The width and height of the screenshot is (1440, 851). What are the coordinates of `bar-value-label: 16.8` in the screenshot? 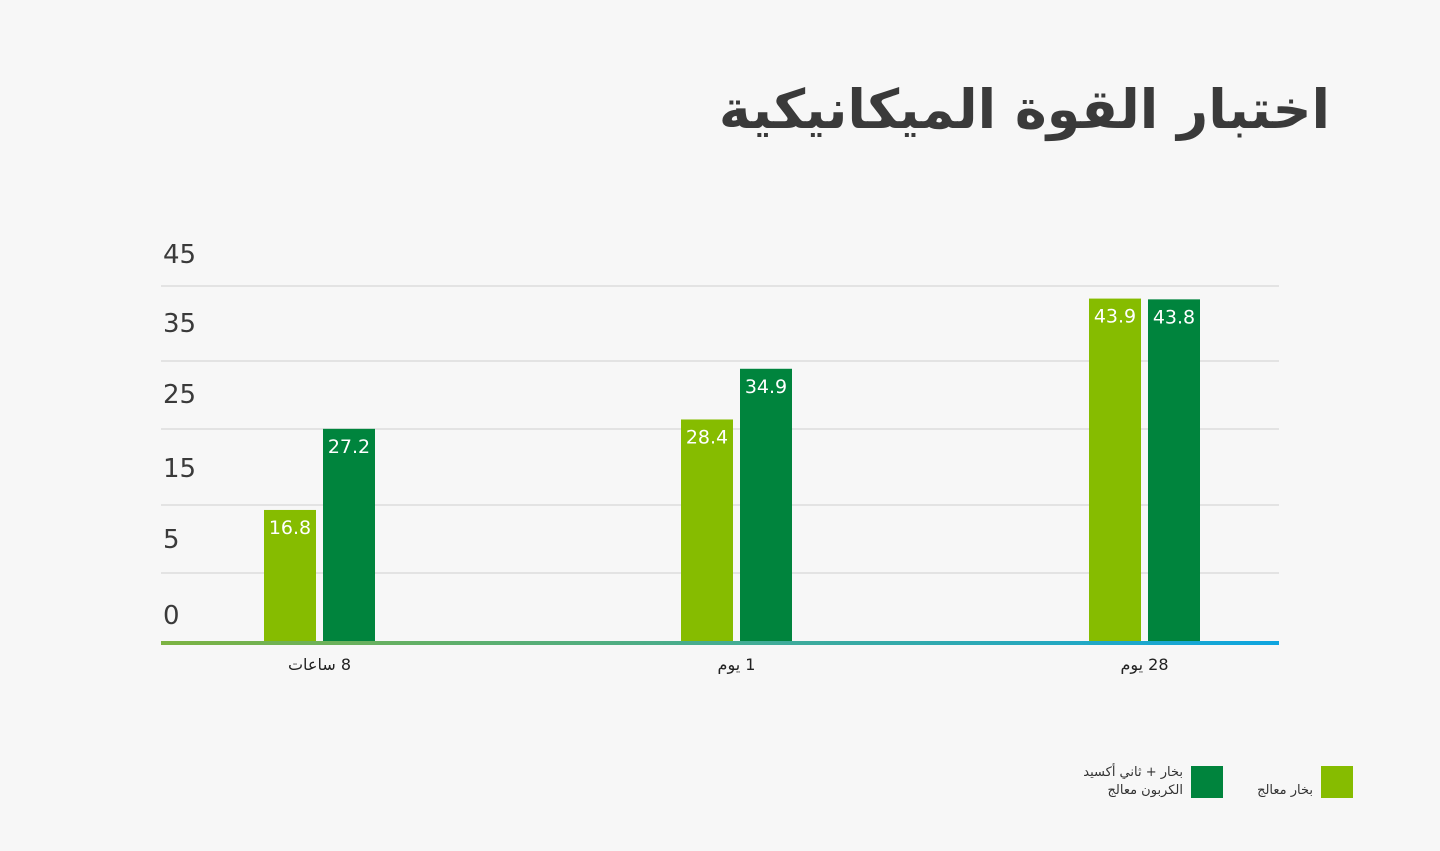 It's located at (290, 528).